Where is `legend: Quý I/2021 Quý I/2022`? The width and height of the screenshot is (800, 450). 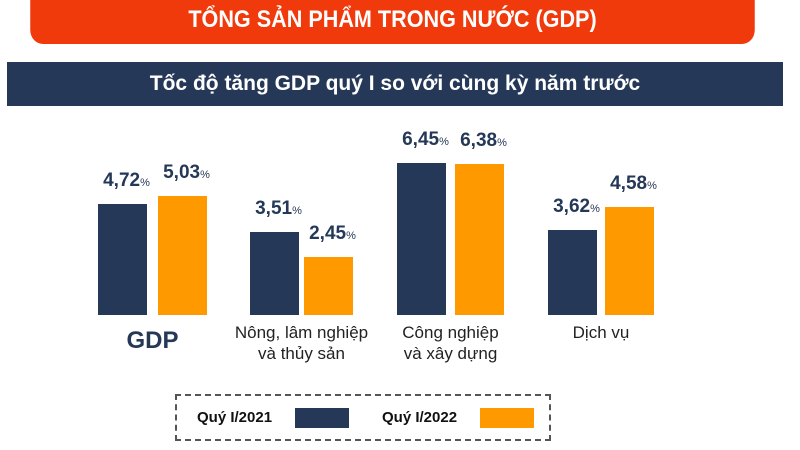 legend: Quý I/2021 Quý I/2022 is located at coordinates (363, 417).